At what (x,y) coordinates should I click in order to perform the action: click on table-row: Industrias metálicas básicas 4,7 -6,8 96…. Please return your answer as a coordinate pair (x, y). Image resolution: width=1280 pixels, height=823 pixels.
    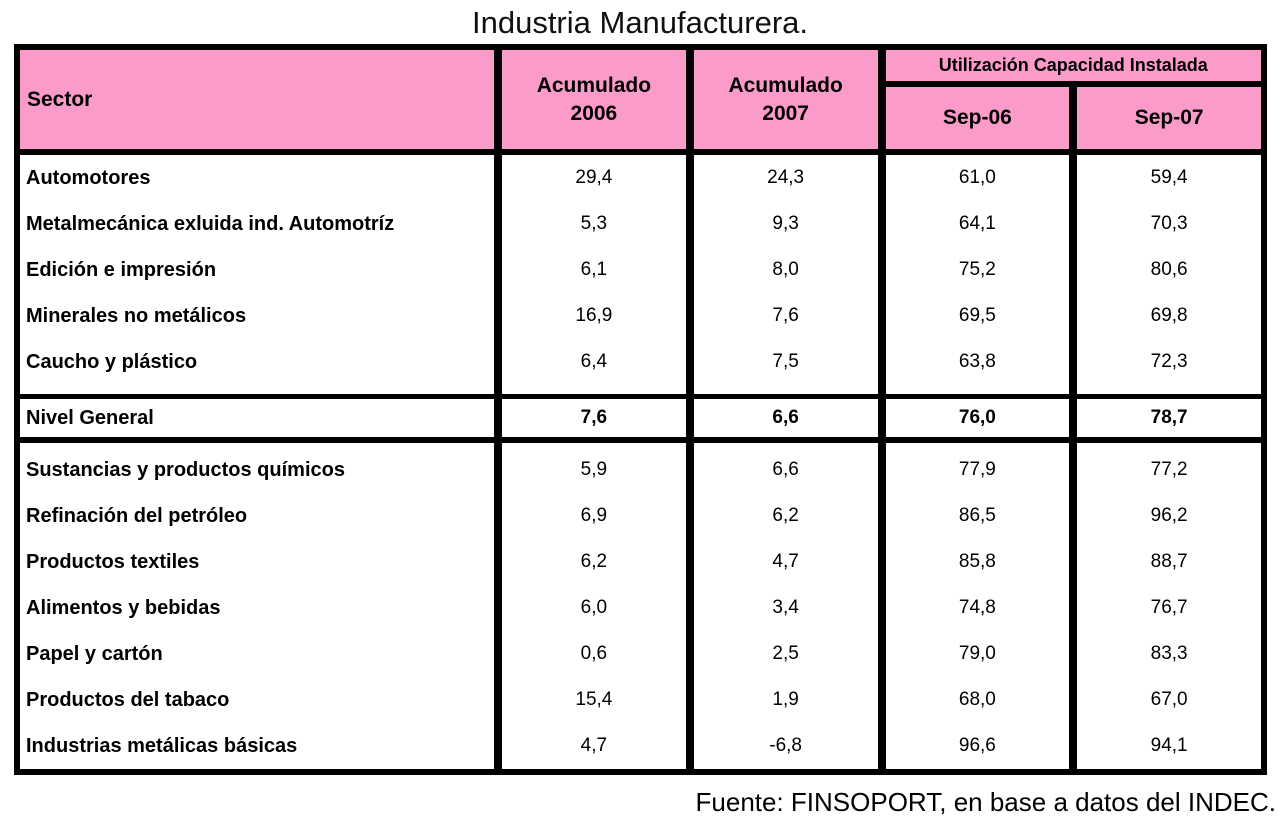
    Looking at the image, I should click on (640, 746).